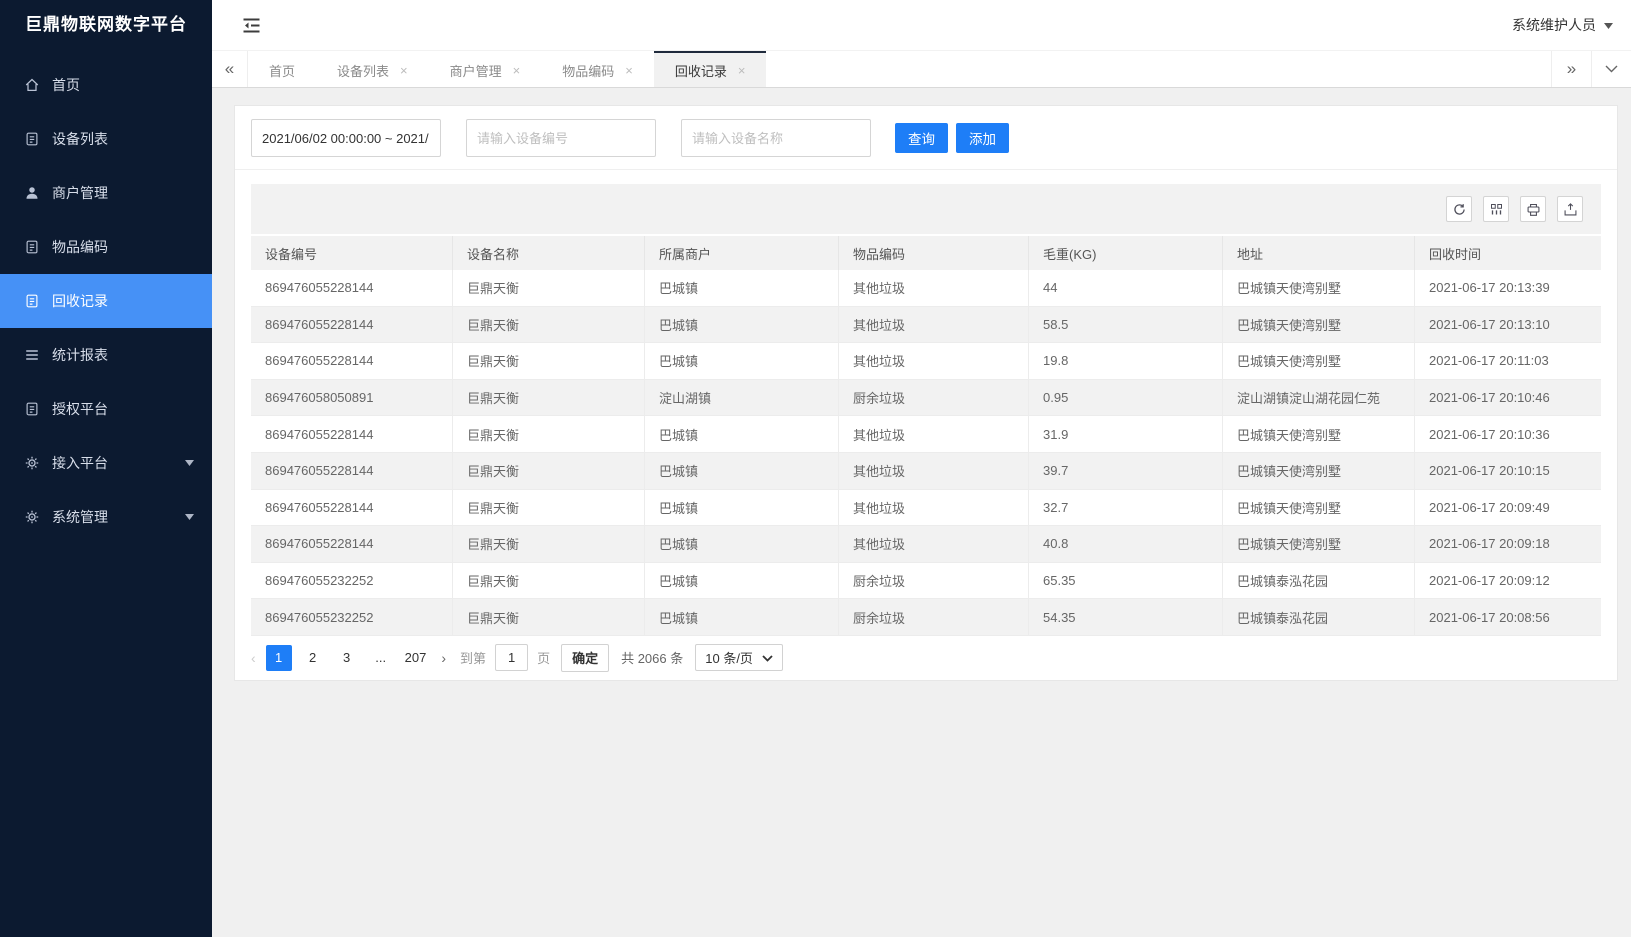  What do you see at coordinates (1571, 69) in the screenshot?
I see `tabs-scroll-right-icon: »` at bounding box center [1571, 69].